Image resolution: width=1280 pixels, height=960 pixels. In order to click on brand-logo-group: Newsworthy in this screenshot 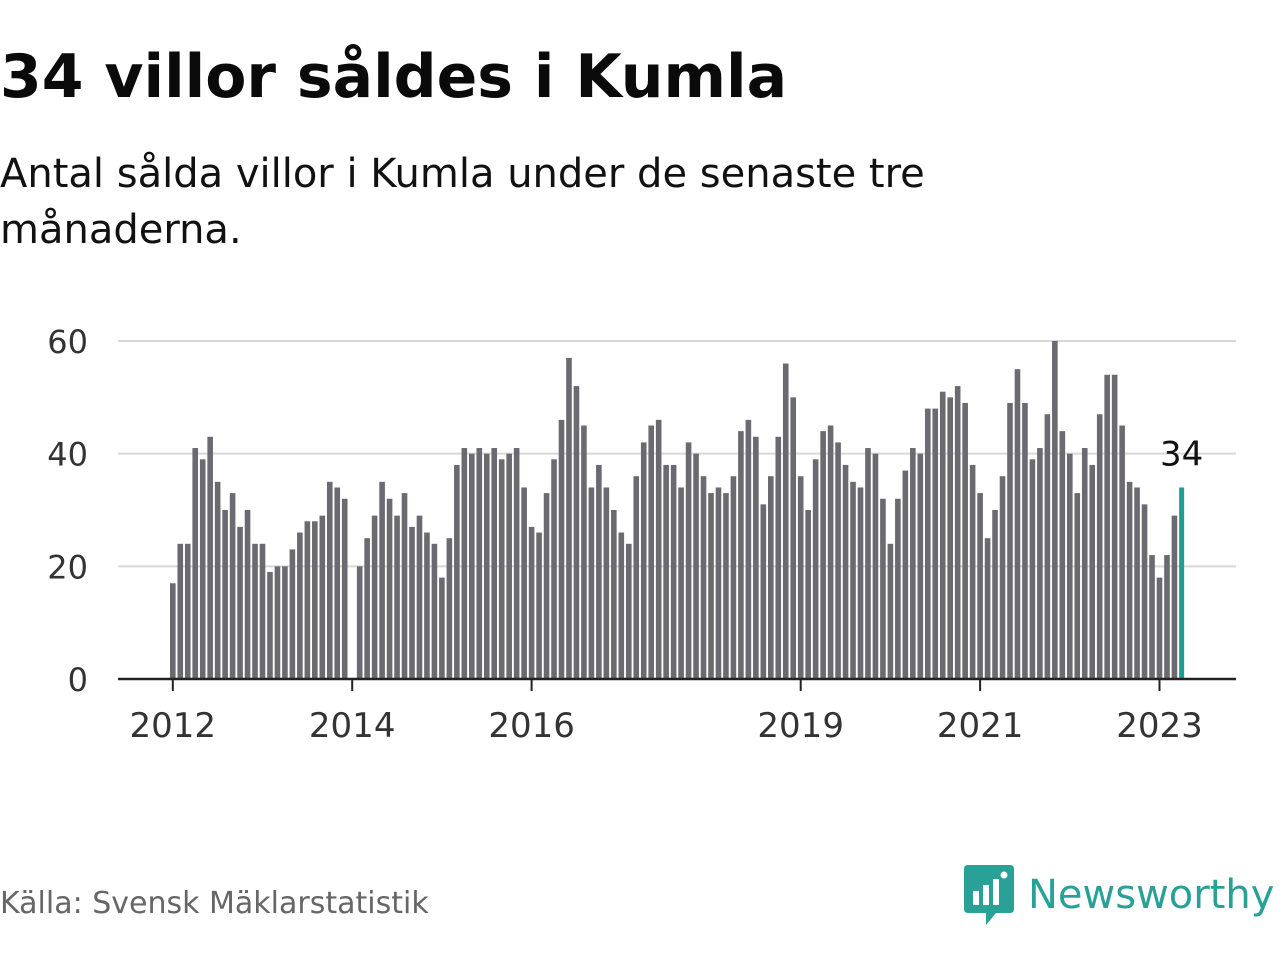, I will do `click(1119, 895)`.